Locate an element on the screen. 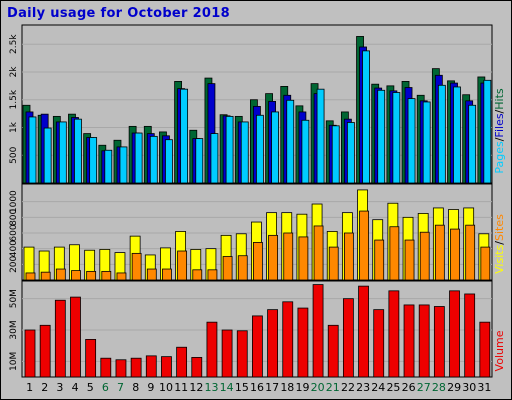  x-tick-label: 11 is located at coordinates (181, 387).